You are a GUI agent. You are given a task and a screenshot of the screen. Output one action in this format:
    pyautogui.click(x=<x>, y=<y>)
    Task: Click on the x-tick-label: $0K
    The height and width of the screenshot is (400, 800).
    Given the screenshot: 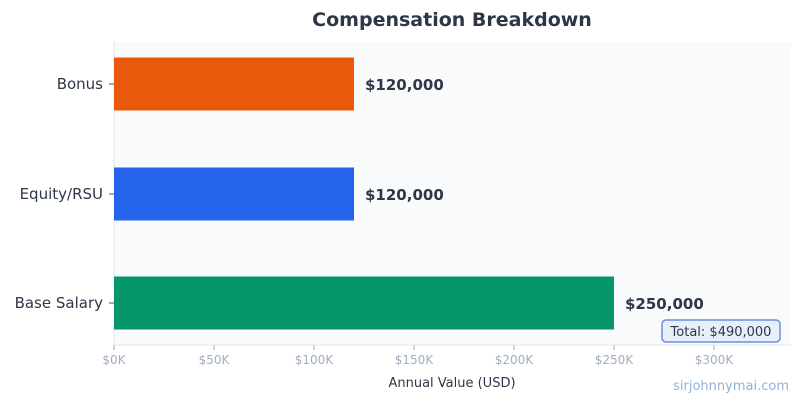 What is the action you would take?
    pyautogui.click(x=114, y=360)
    